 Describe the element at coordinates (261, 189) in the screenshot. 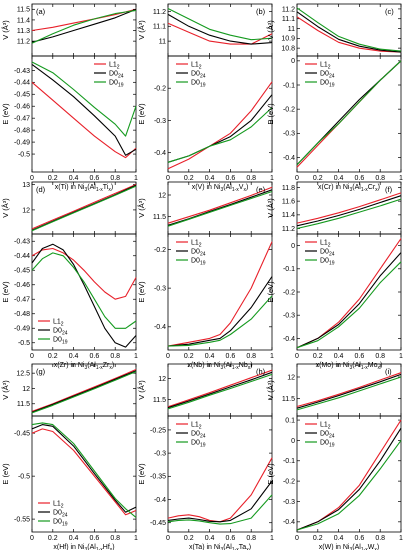

I see `panel-e-label: (e)` at that location.